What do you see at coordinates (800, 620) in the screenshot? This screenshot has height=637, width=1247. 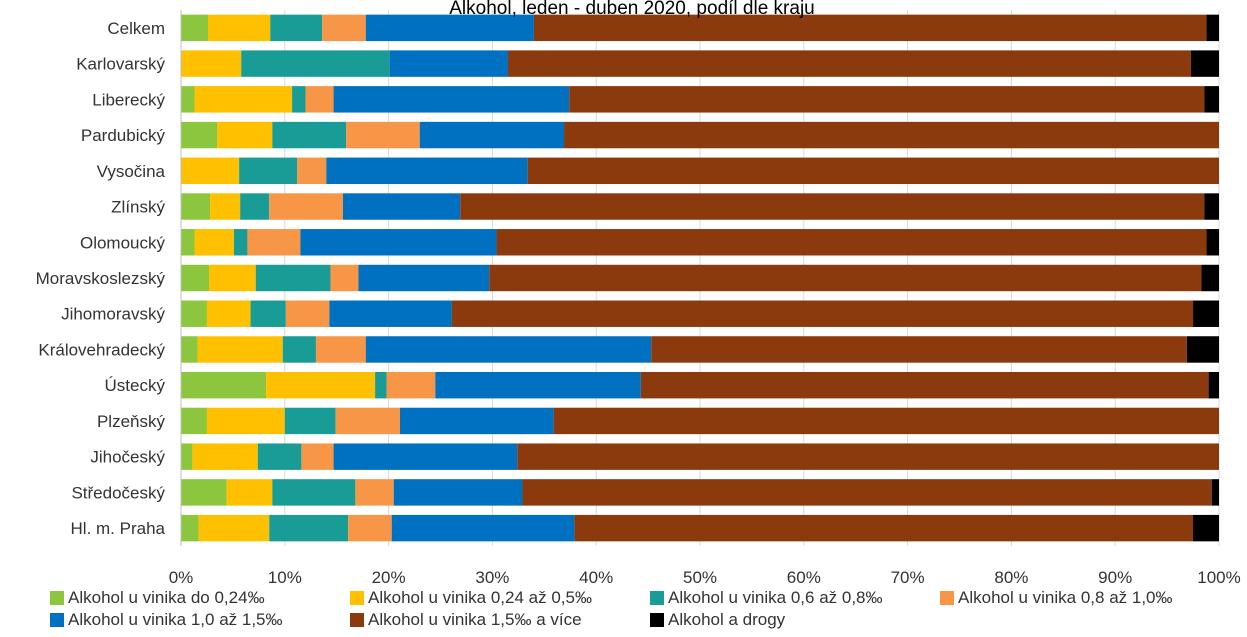 I see `legend-item: Alkohol a drogy` at bounding box center [800, 620].